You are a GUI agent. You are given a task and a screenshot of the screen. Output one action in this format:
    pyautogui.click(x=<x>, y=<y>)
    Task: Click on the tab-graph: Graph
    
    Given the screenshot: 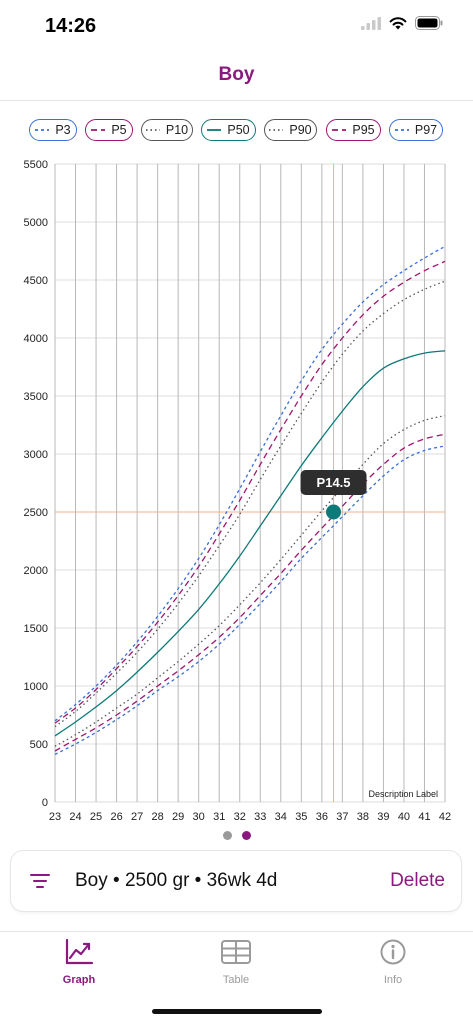 What is the action you would take?
    pyautogui.click(x=79, y=962)
    